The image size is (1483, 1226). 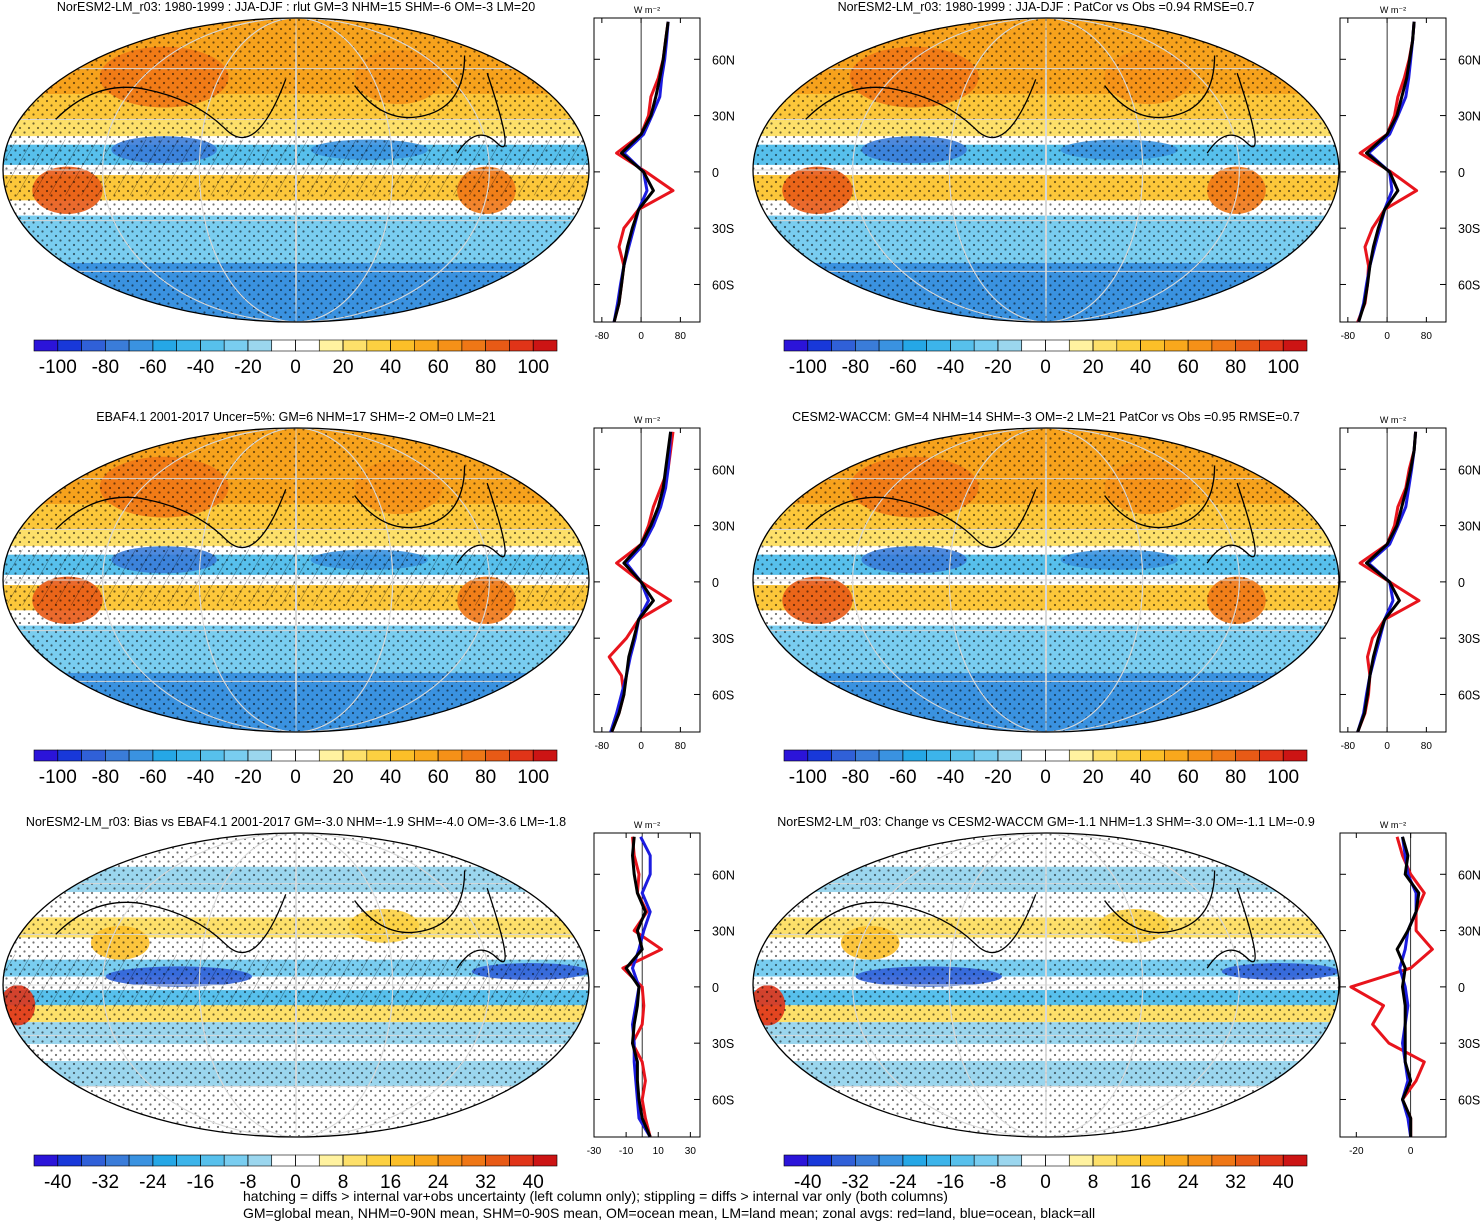 What do you see at coordinates (1030, 919) in the screenshot?
I see `coastline` at bounding box center [1030, 919].